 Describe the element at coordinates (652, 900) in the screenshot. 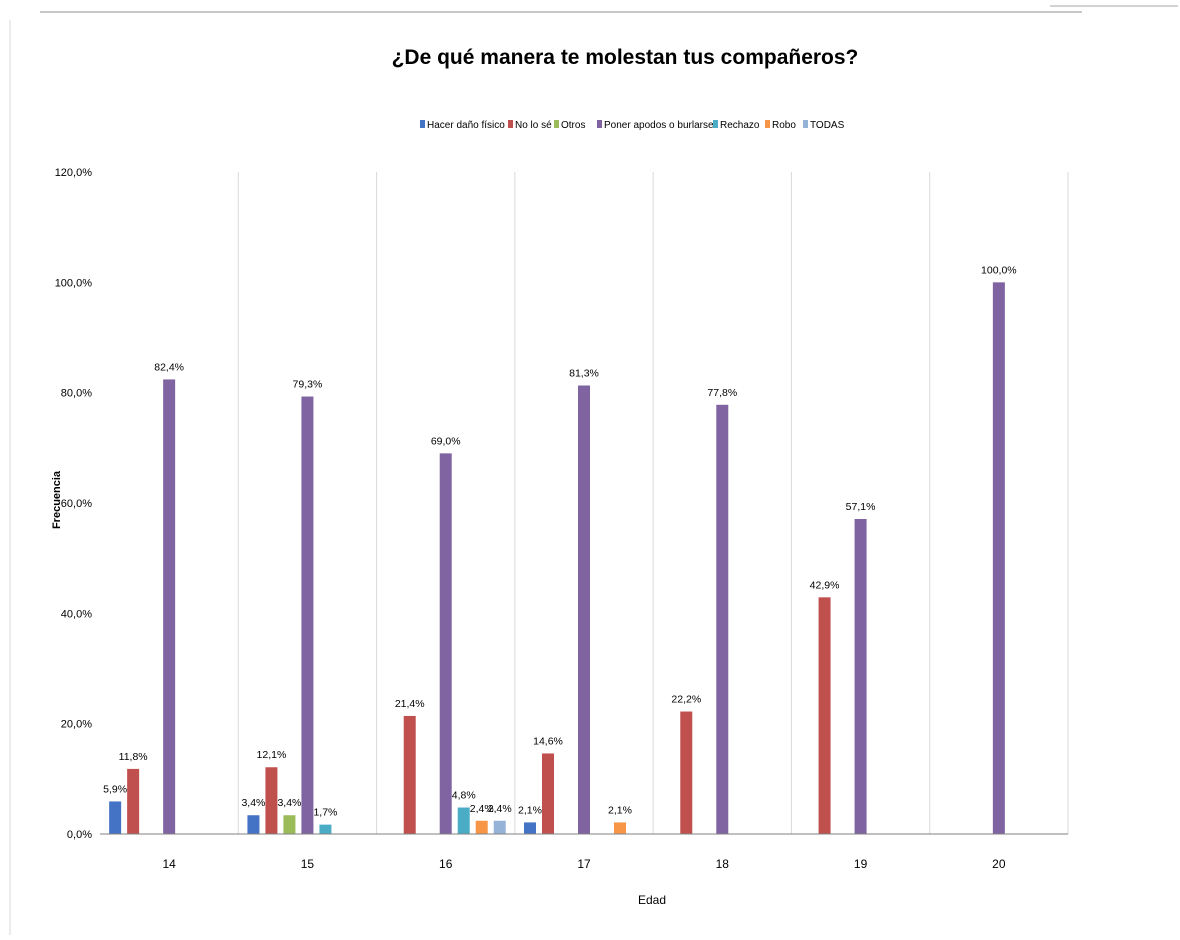

I see `x-axis-title: Edad` at that location.